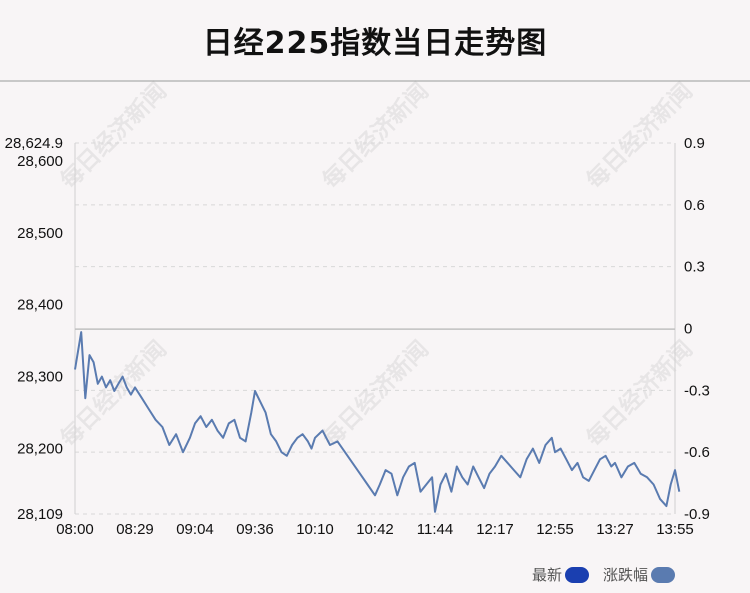 Image resolution: width=750 pixels, height=593 pixels. I want to click on left-tick-label: 28,624.9, so click(34, 143).